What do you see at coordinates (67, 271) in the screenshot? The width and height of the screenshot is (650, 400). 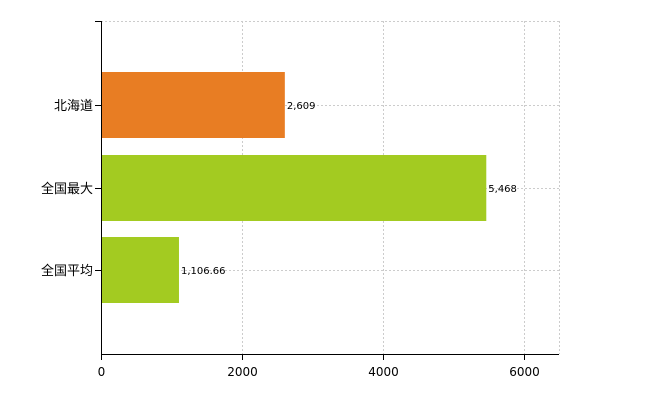 I see `category-label-2: 全国平均` at bounding box center [67, 271].